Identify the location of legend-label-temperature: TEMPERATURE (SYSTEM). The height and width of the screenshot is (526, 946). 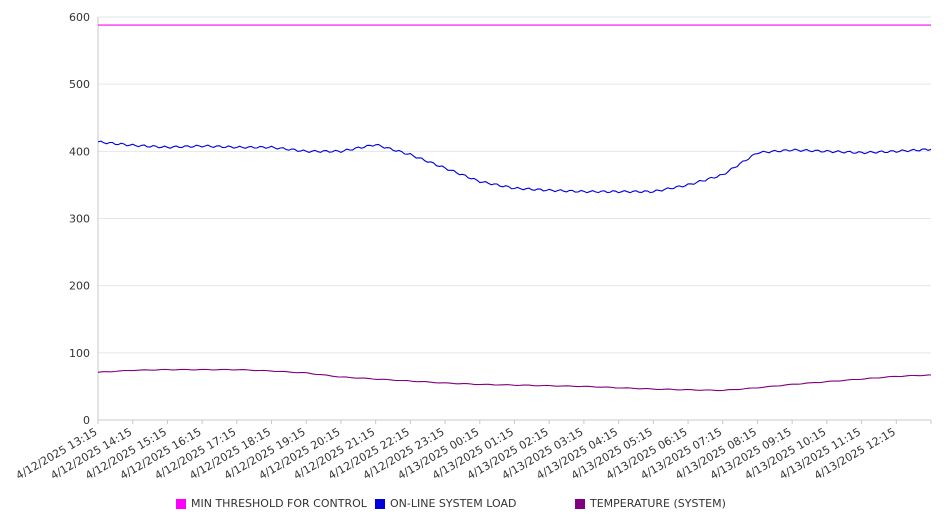
(658, 503).